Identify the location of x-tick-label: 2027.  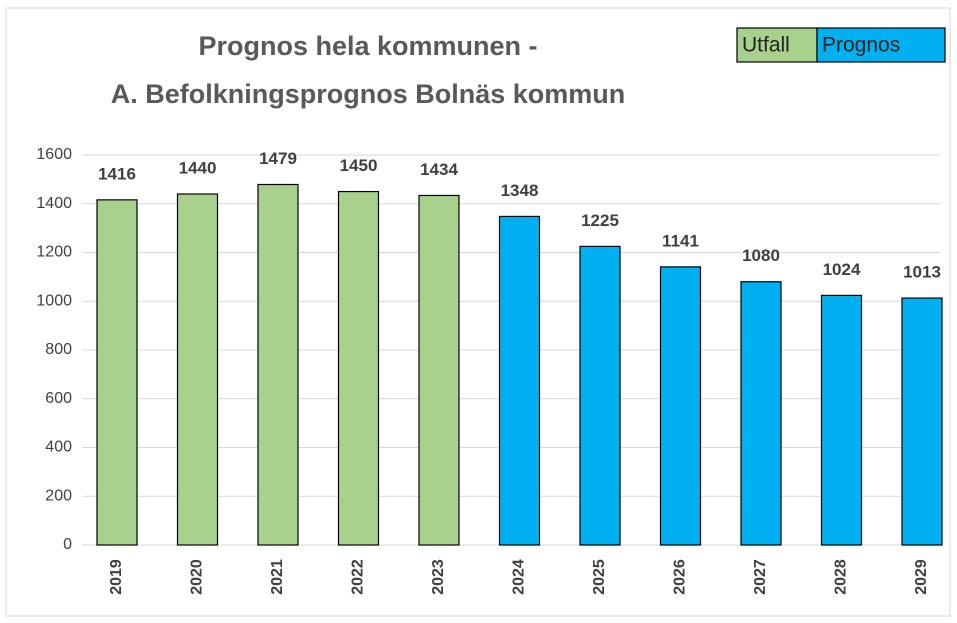
(760, 577).